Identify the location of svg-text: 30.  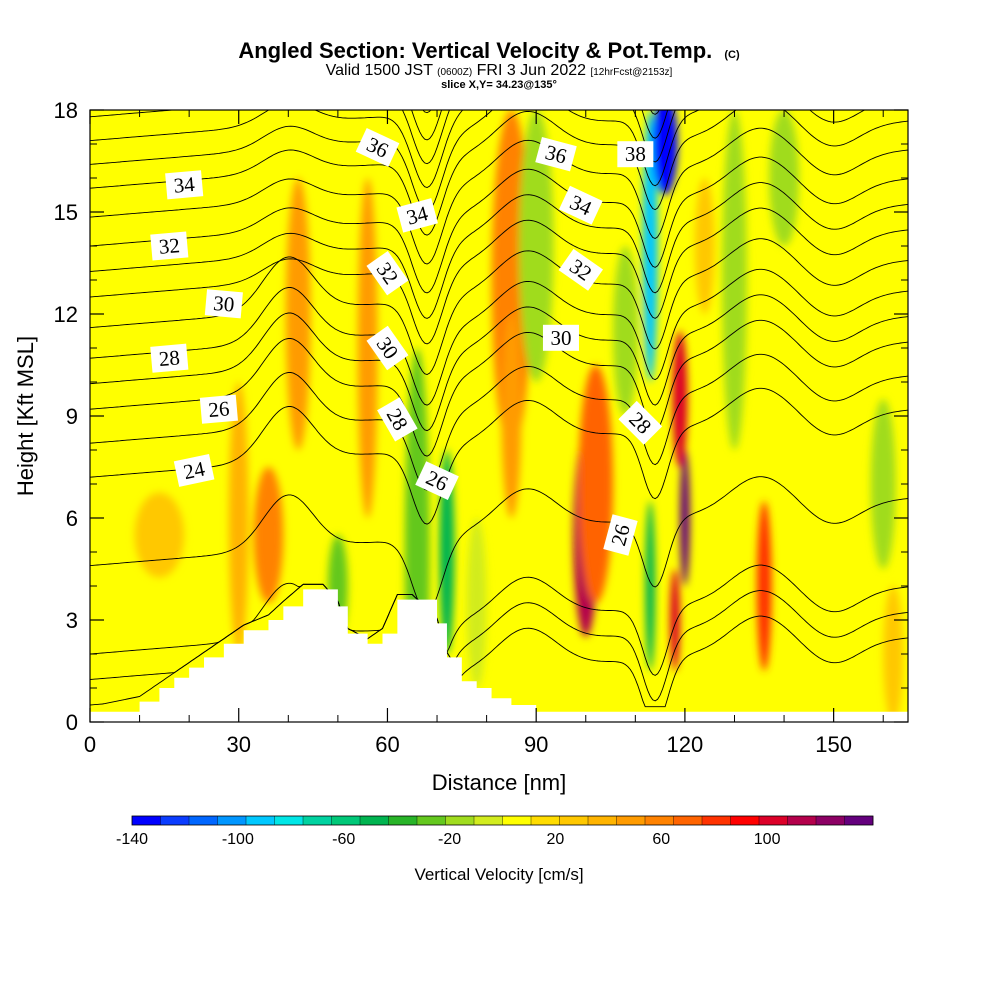
(560, 338).